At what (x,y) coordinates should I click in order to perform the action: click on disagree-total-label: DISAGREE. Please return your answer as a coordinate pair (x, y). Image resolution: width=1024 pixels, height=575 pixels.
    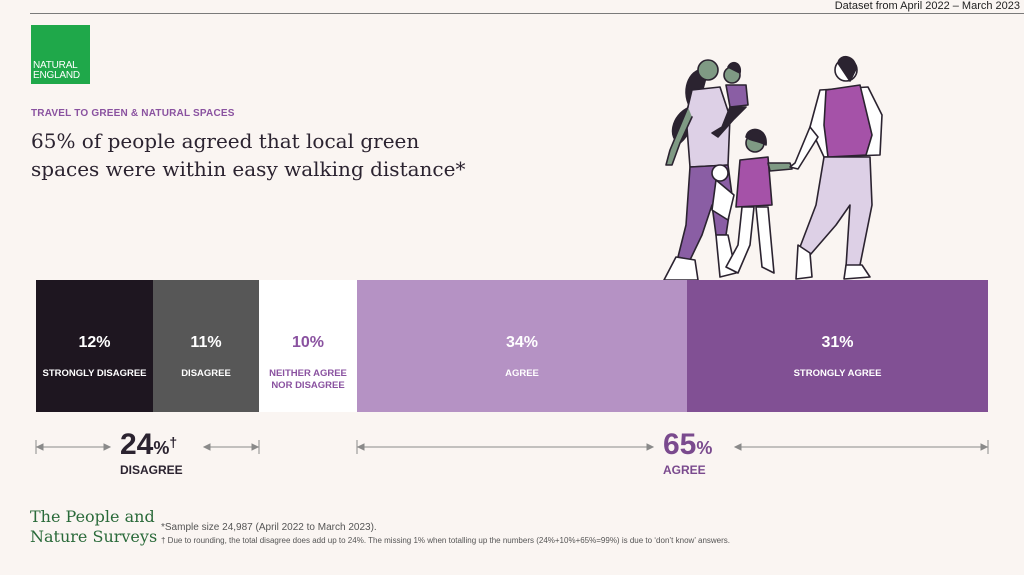
    Looking at the image, I should click on (151, 470).